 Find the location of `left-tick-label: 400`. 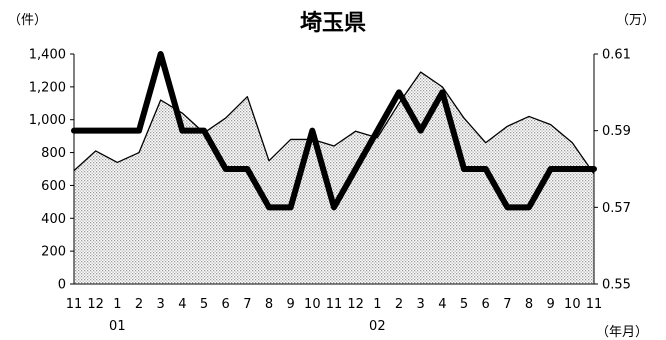

left-tick-label: 400 is located at coordinates (53, 219).